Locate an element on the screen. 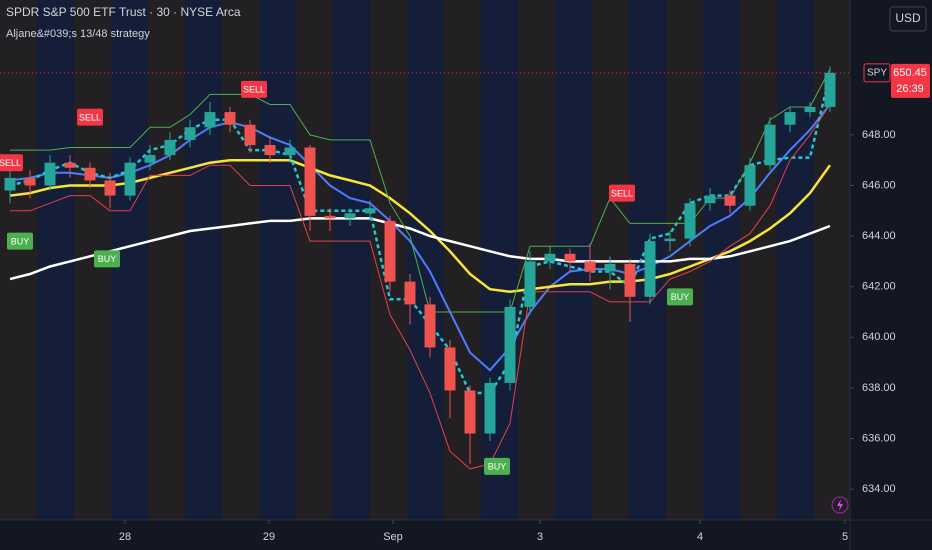 This screenshot has height=550, width=932. countdown-text: 26:39 is located at coordinates (910, 89).